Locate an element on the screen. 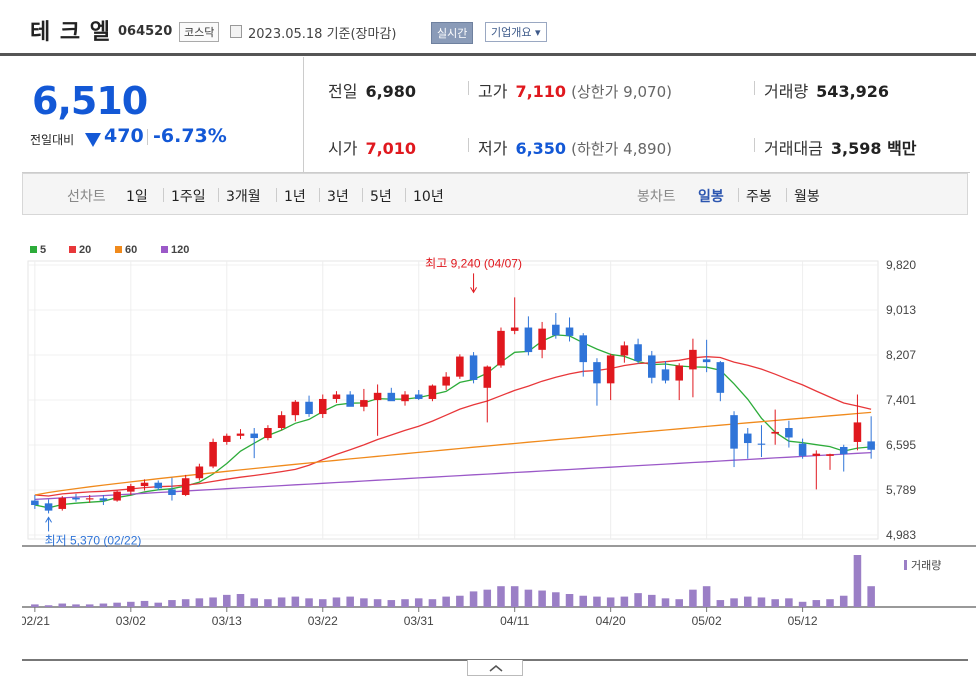 The image size is (976, 690). volume: 거래량 543,926 is located at coordinates (826, 90).